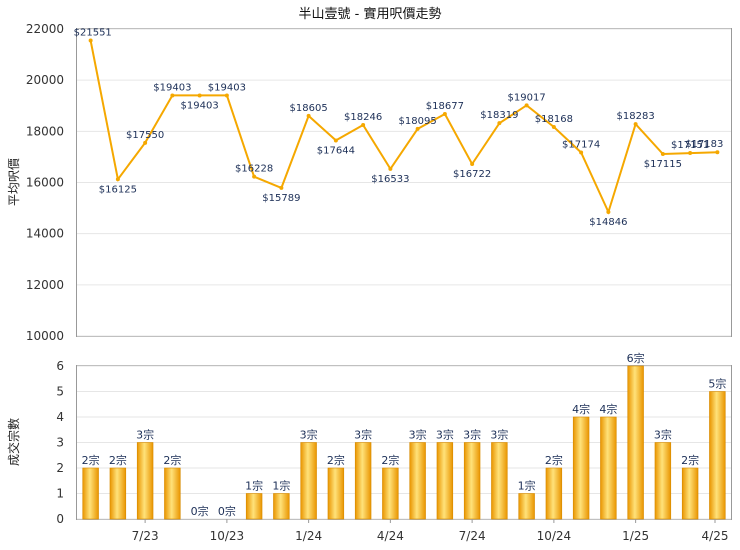 The width and height of the screenshot is (740, 550). What do you see at coordinates (227, 536) in the screenshot?
I see `x-tick-label: 10/23` at bounding box center [227, 536].